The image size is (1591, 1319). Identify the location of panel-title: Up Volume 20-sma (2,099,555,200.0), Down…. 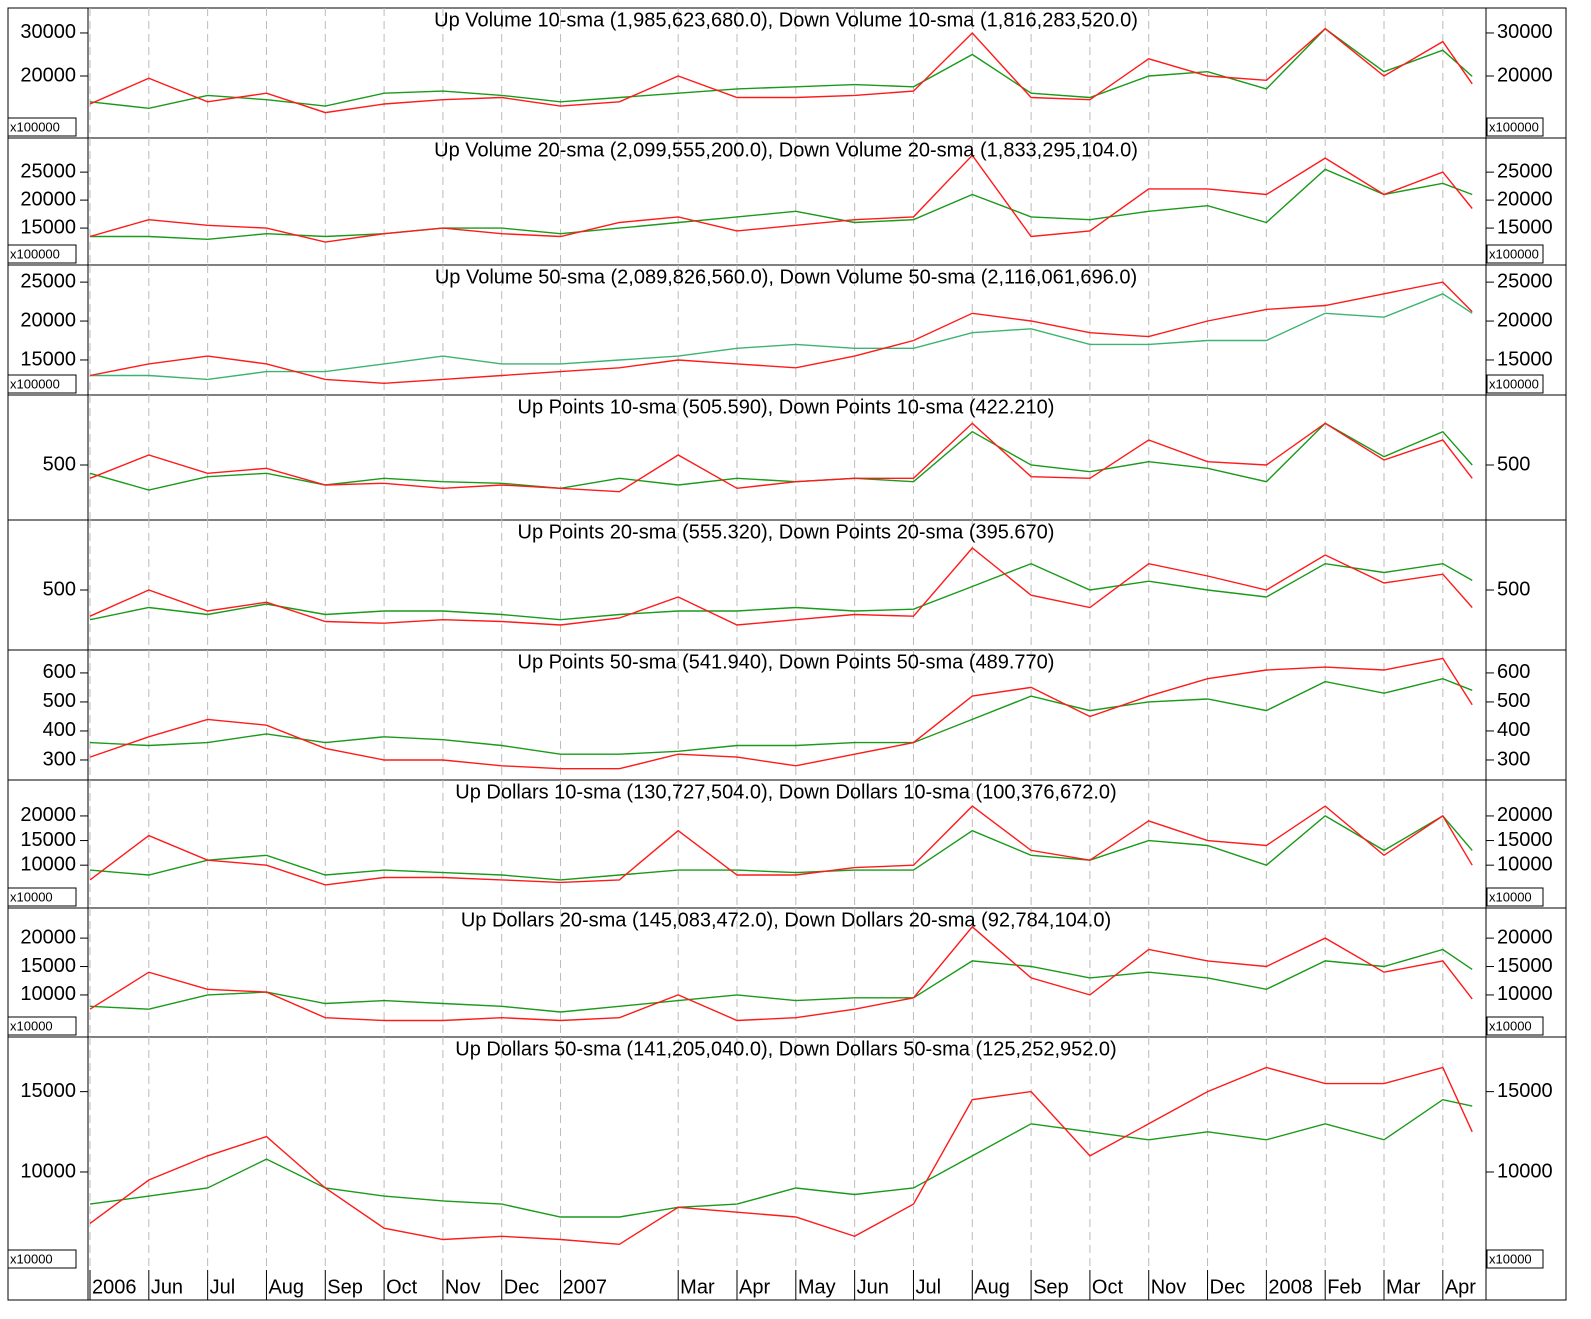
(786, 150).